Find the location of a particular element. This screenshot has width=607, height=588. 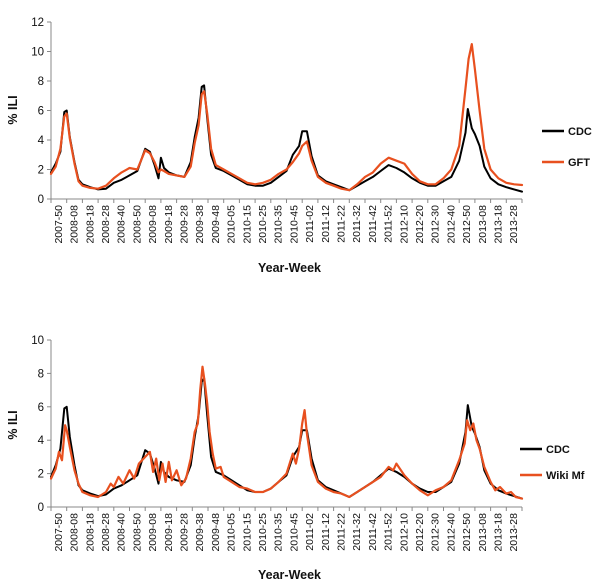

series-line-cdc is located at coordinates (286, 138).